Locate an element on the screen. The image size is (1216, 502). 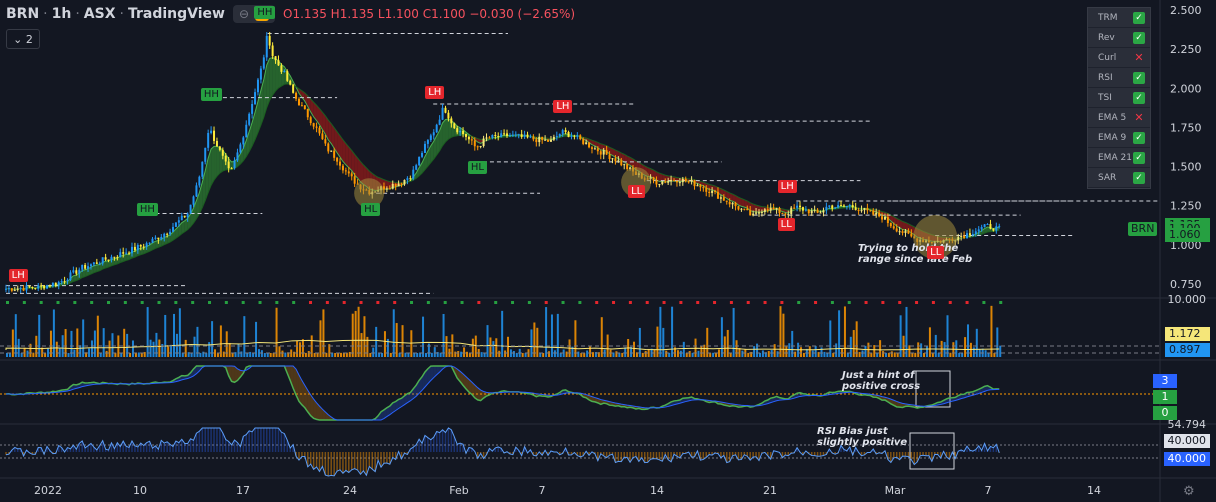
structure-label-hl: HL is located at coordinates (477, 168).